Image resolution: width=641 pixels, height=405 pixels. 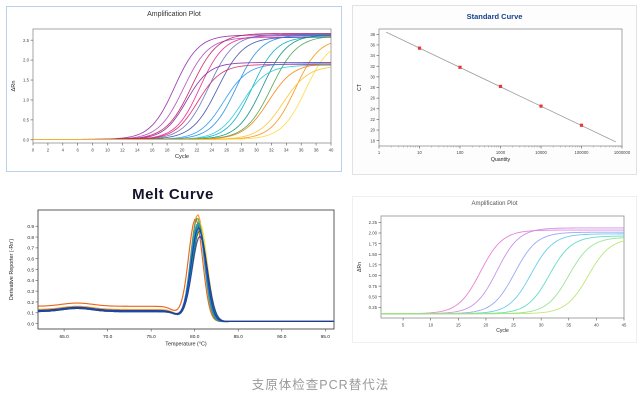 What do you see at coordinates (152, 149) in the screenshot?
I see `svg-text: 16` at bounding box center [152, 149].